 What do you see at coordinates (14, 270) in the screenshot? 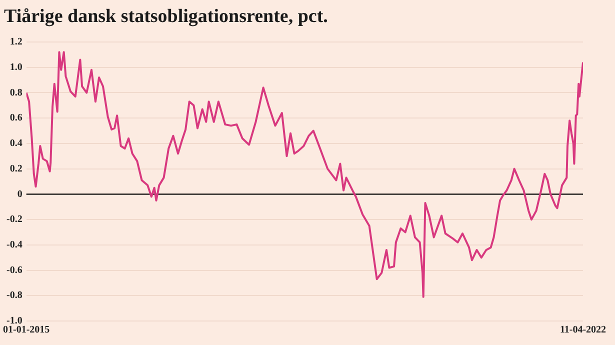
I see `y-tick-label: -0.6` at bounding box center [14, 270].